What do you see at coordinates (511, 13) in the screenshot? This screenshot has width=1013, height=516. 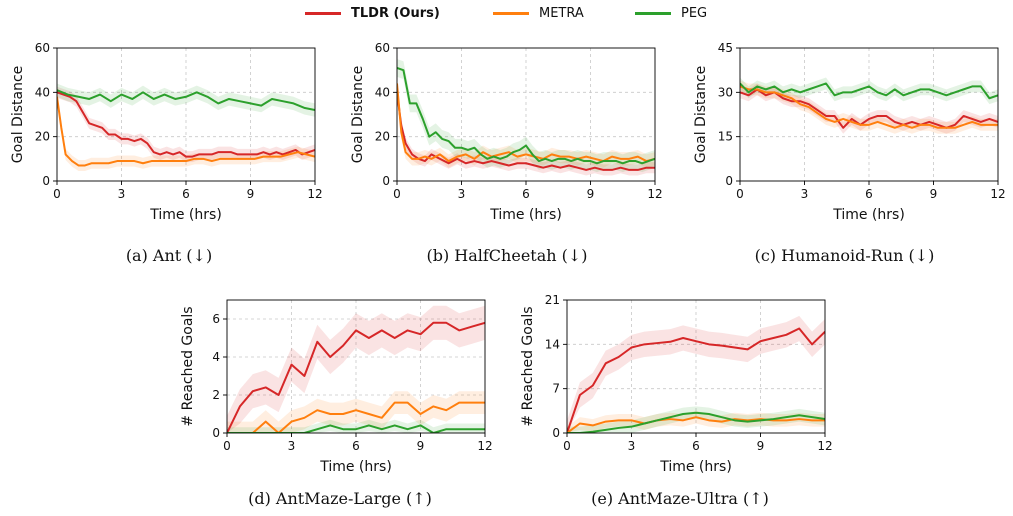 I see `legend-swatch-metra` at bounding box center [511, 13].